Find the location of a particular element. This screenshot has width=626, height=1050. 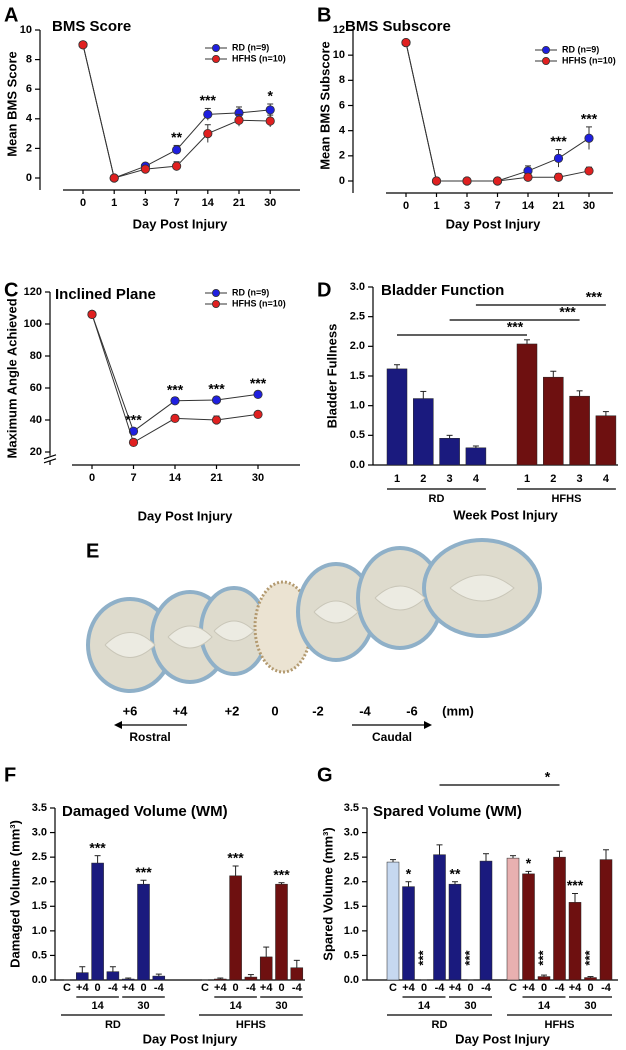

gray-matter is located at coordinates (309, 616).